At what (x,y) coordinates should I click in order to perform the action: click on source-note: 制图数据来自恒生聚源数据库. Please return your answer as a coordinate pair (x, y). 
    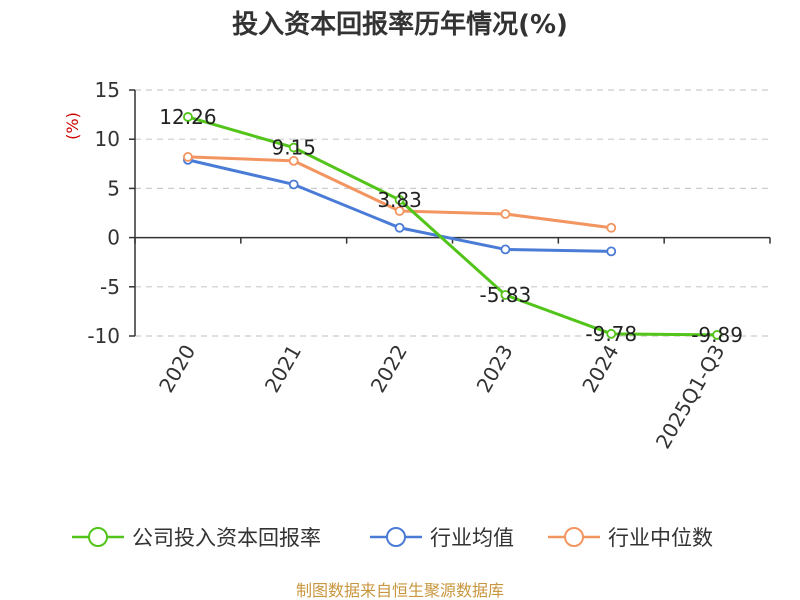
    Looking at the image, I should click on (400, 590).